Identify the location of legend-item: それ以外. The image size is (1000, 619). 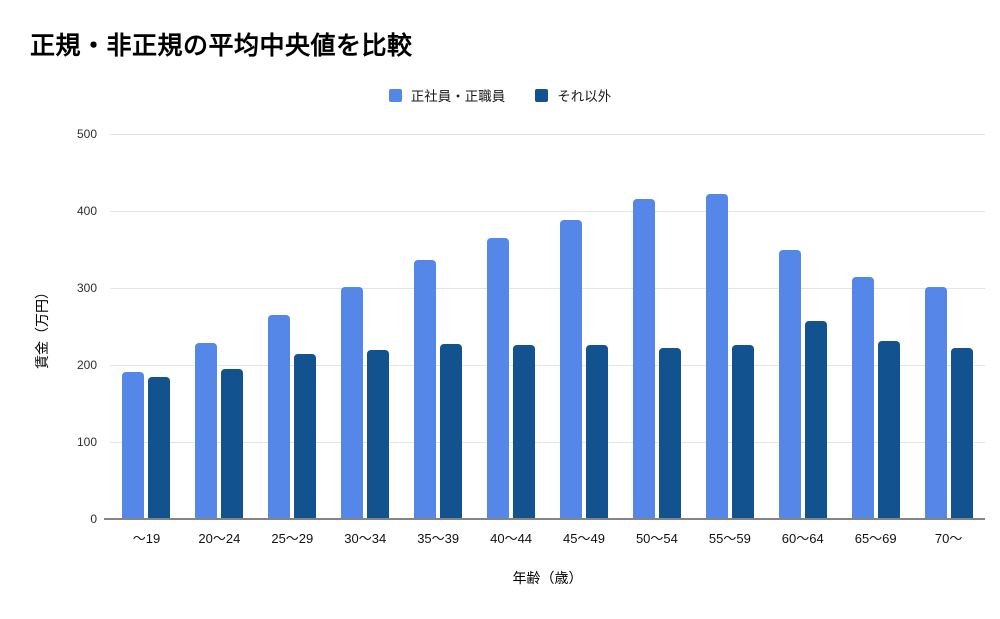
(573, 95).